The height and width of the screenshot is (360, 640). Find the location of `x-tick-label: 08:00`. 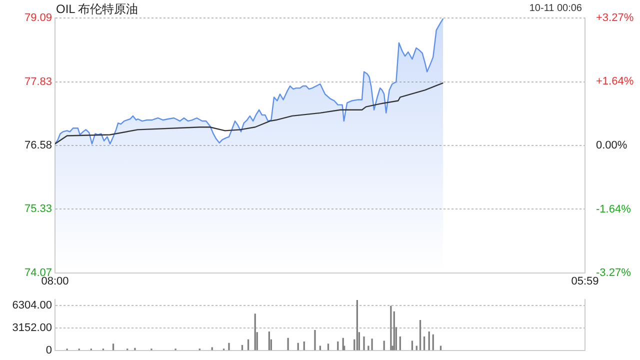

x-tick-label: 08:00 is located at coordinates (55, 281).